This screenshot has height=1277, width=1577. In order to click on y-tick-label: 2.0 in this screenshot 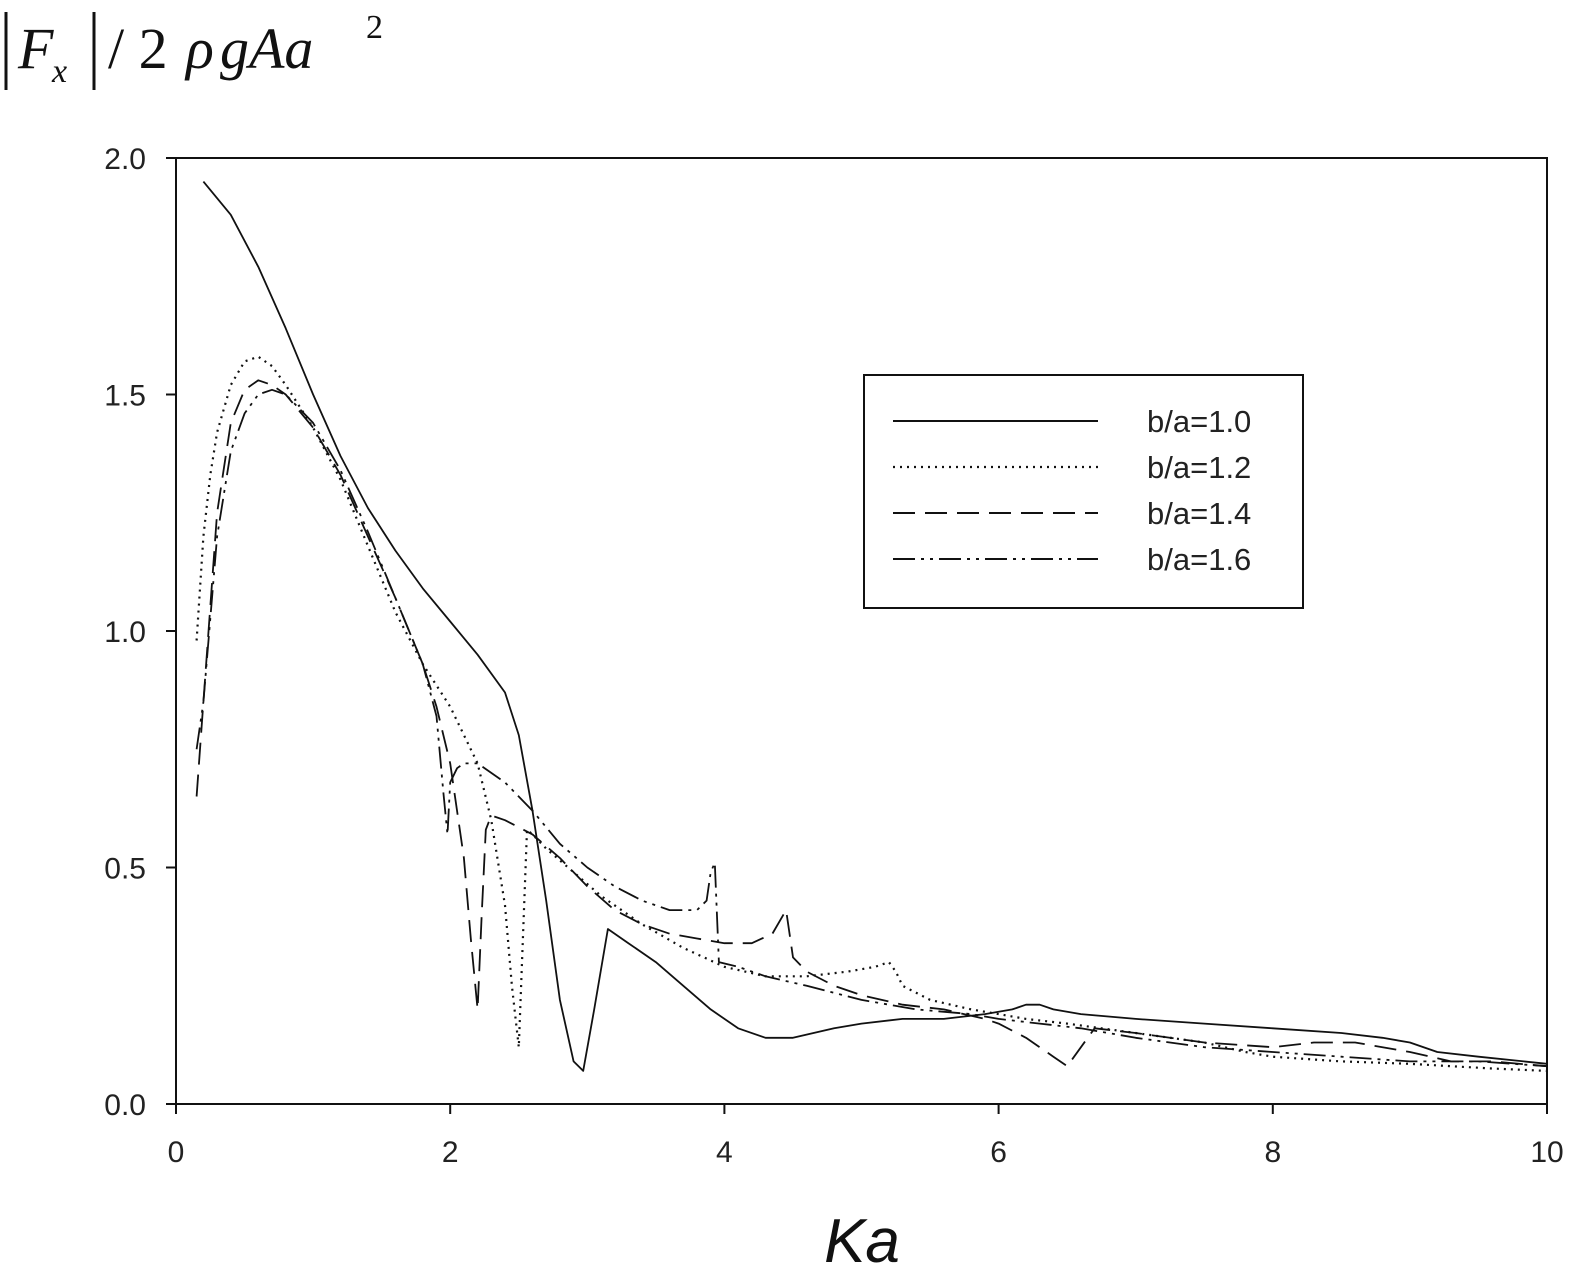, I will do `click(125, 159)`.